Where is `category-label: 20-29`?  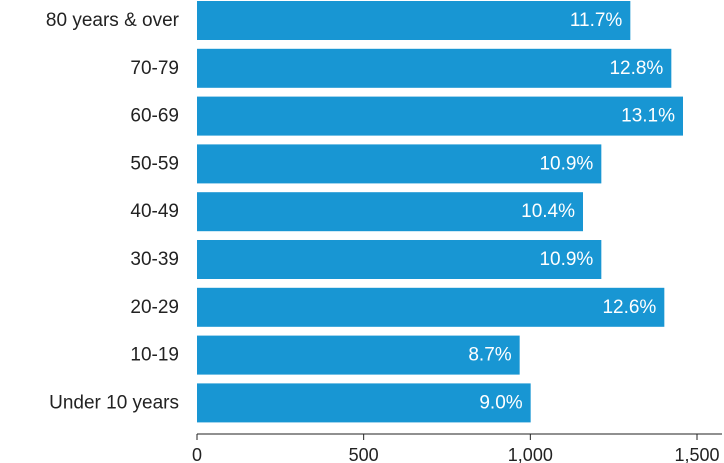 category-label: 20-29 is located at coordinates (154, 307).